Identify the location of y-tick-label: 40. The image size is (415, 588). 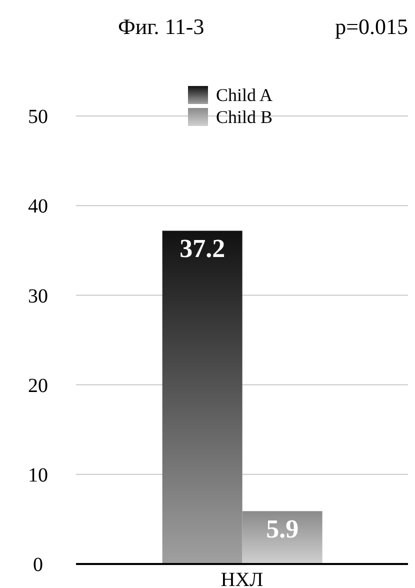
(38, 207).